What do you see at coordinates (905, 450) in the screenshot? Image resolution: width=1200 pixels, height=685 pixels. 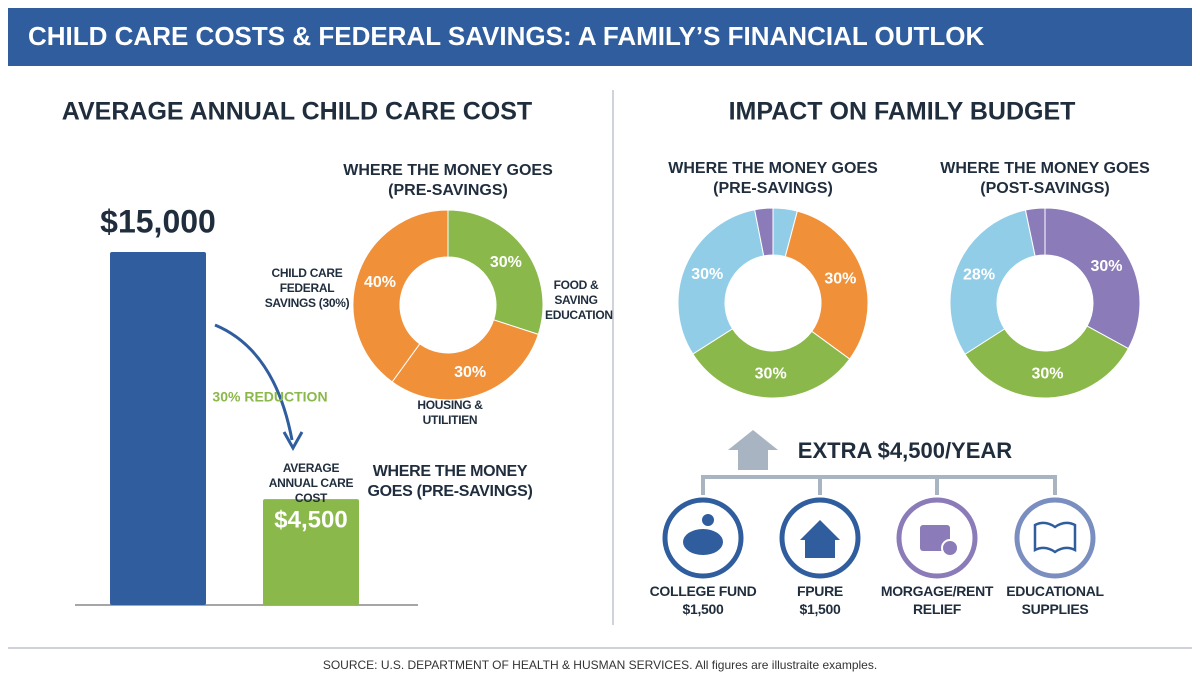 I see `extra-title: EXTRA $4,500/YEAR` at bounding box center [905, 450].